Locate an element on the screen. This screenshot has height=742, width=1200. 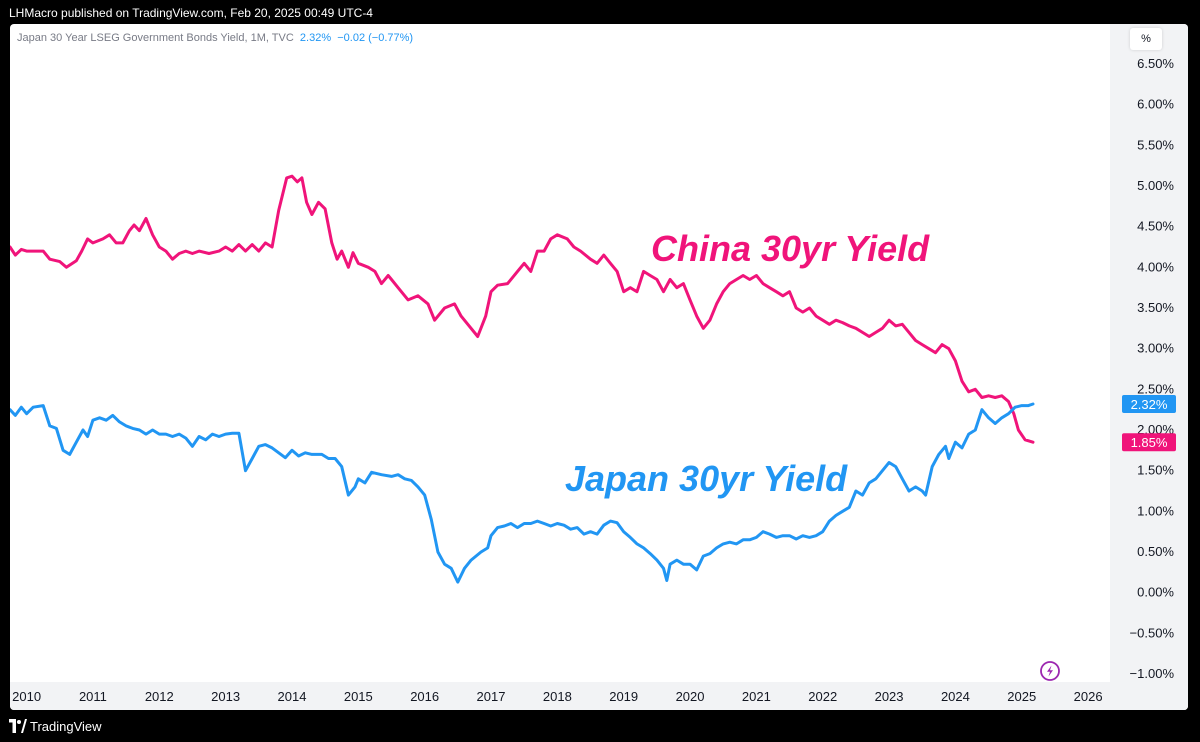
last-value-badge-japan is located at coordinates (1149, 403).